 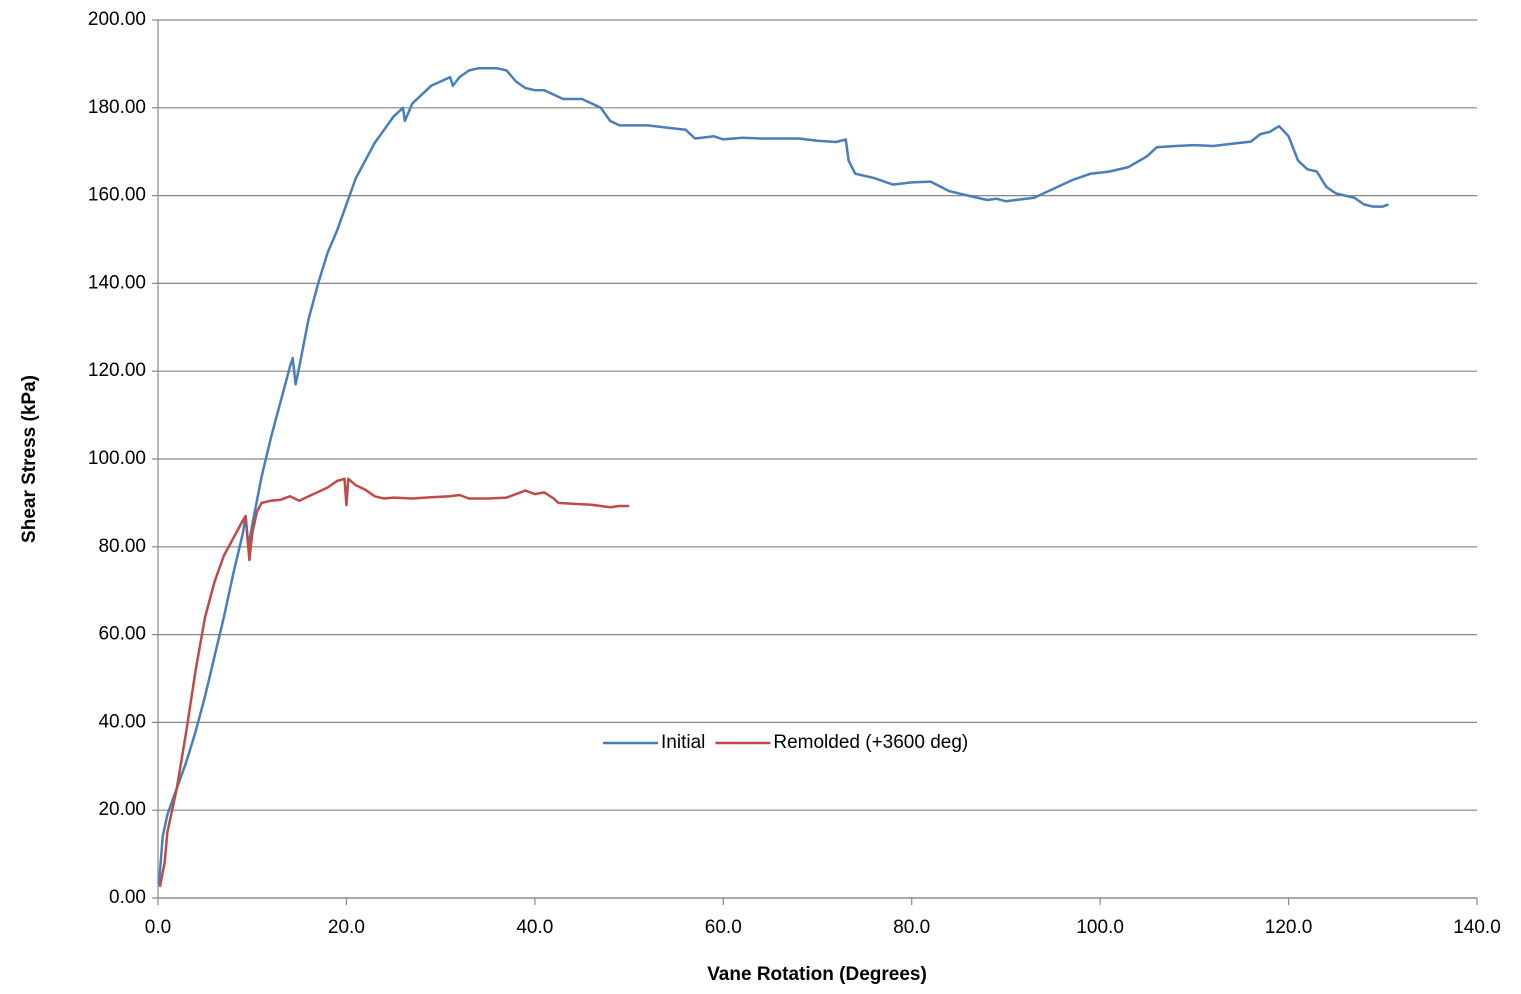 I want to click on x-tick-label: 140.0, so click(x=1477, y=927).